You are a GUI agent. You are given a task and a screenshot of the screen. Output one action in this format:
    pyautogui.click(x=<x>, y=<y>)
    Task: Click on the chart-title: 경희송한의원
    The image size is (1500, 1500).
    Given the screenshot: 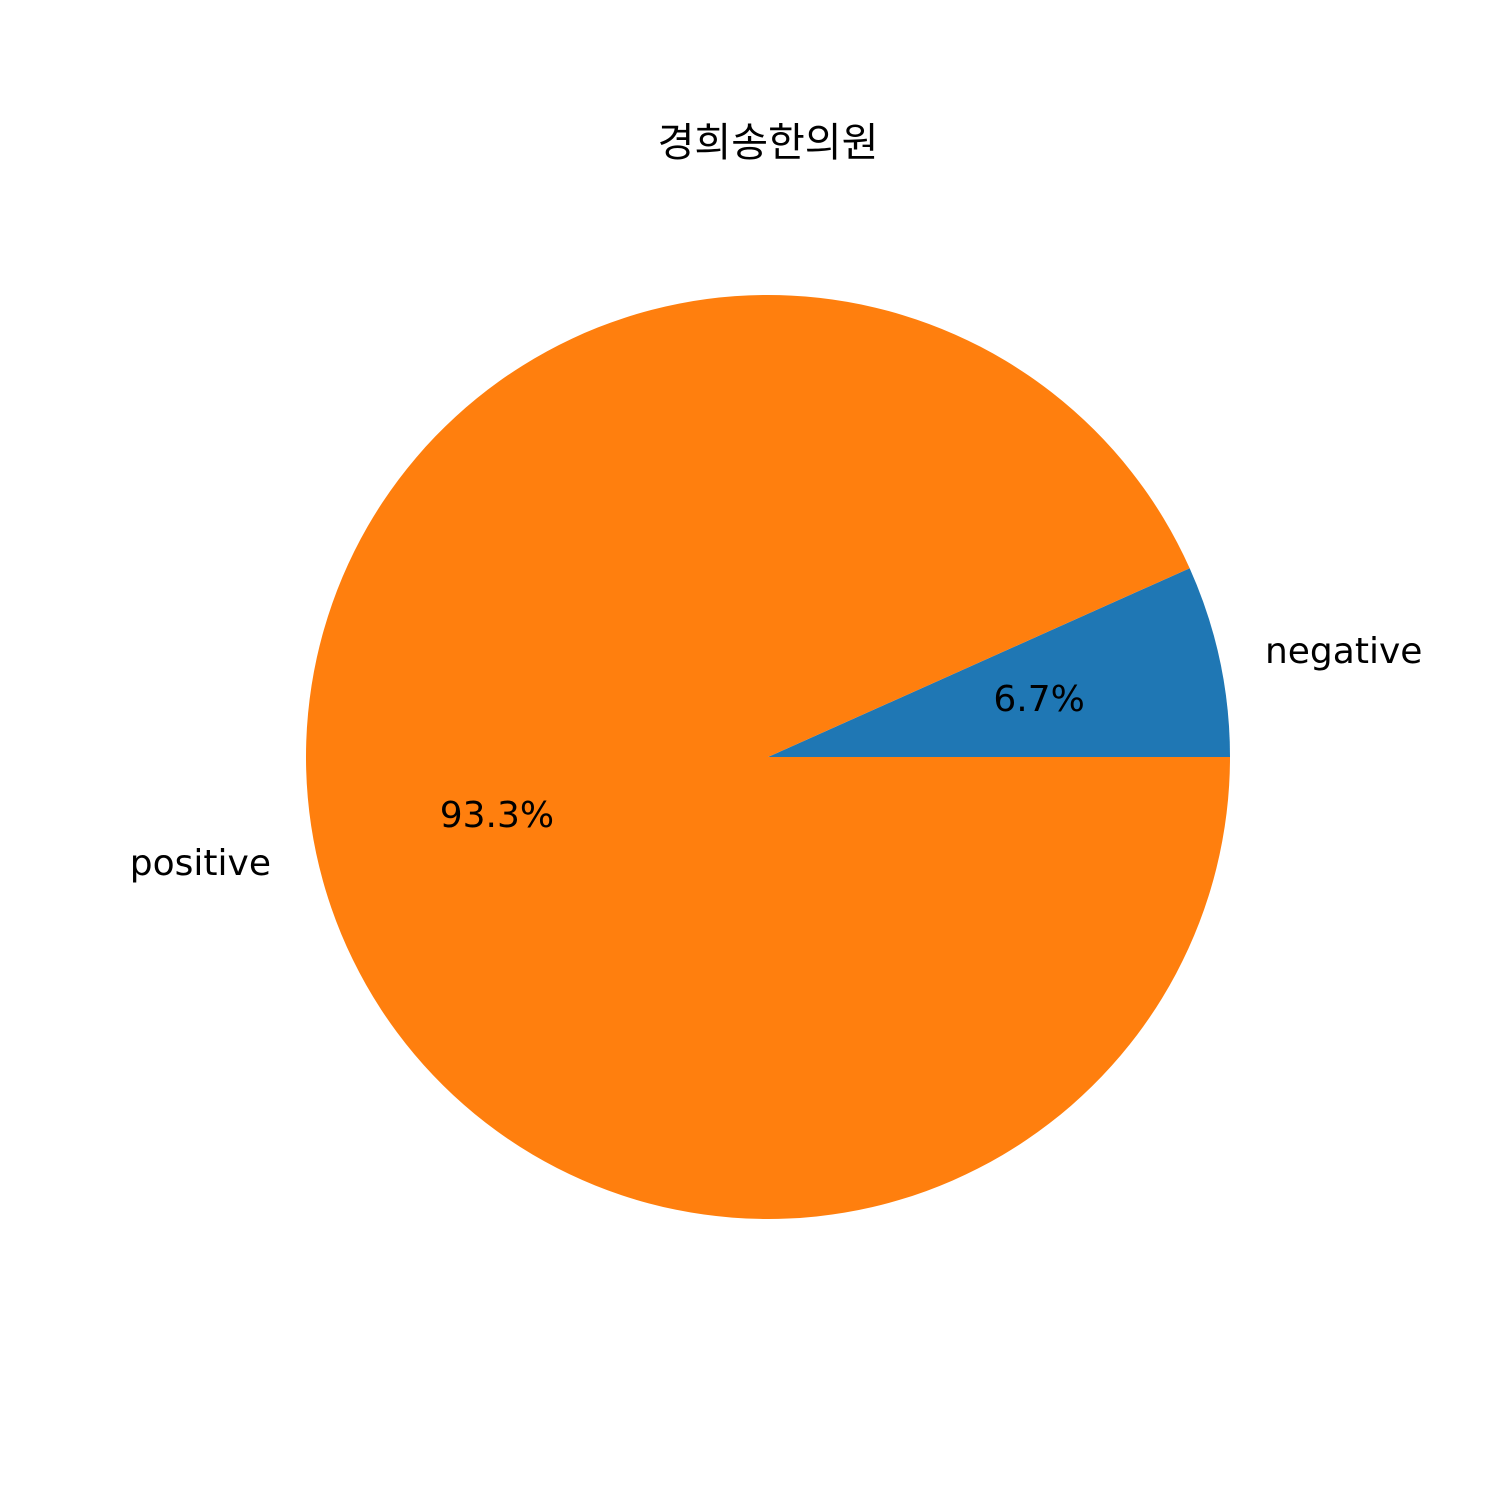 What is the action you would take?
    pyautogui.click(x=768, y=143)
    